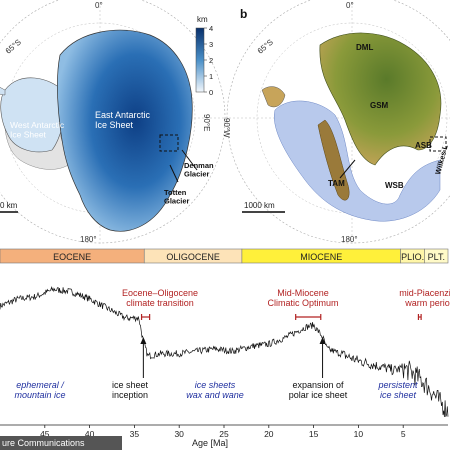 Image resolution: width=450 pixels, height=450 pixels. I want to click on denman-arrow, so click(189, 160).